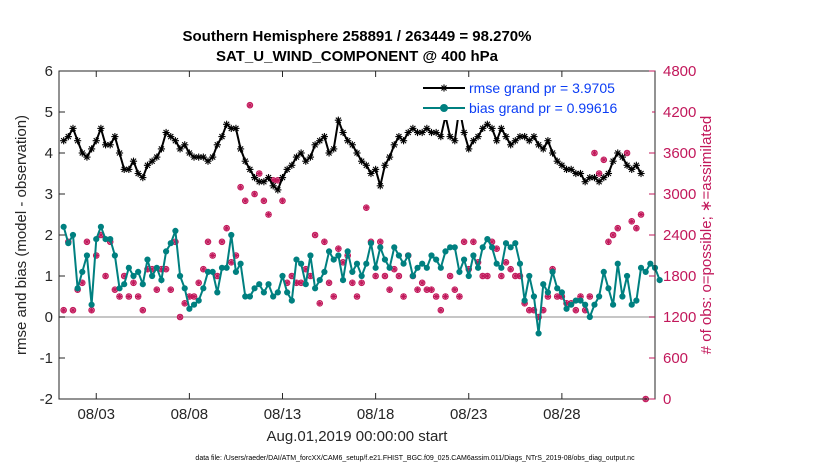 The image size is (830, 470). I want to click on x-tick-label: 08/28, so click(562, 414).